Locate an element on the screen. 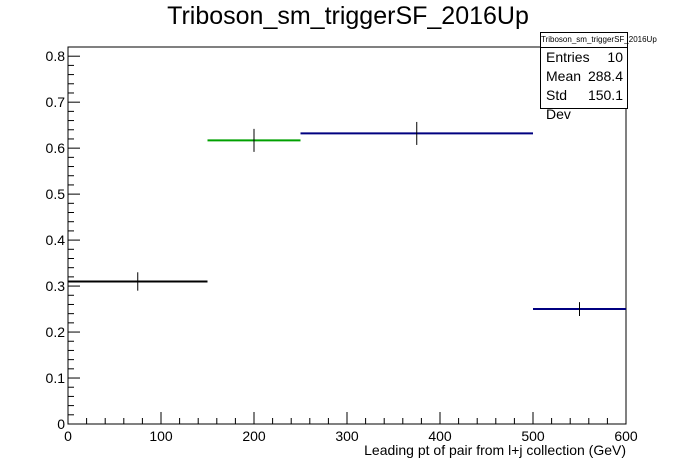 The height and width of the screenshot is (472, 696). y-tick-label: 0.4 is located at coordinates (56, 240).